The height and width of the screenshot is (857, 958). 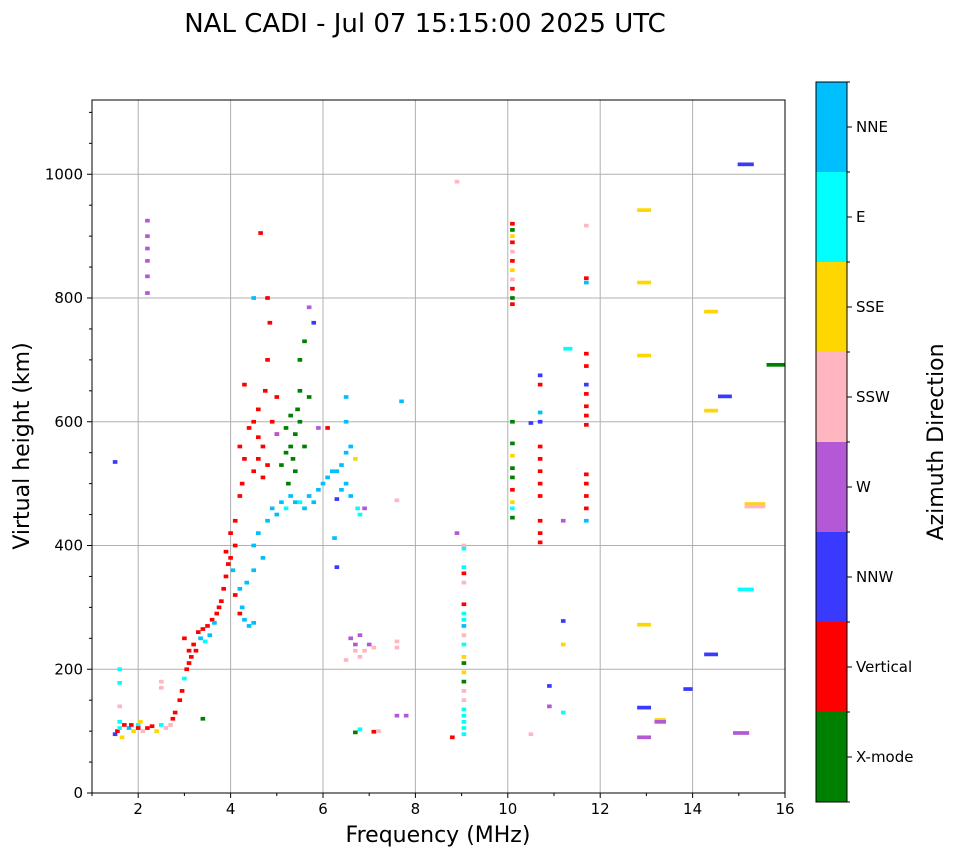 What do you see at coordinates (416, 809) in the screenshot?
I see `x-tick-label: 8` at bounding box center [416, 809].